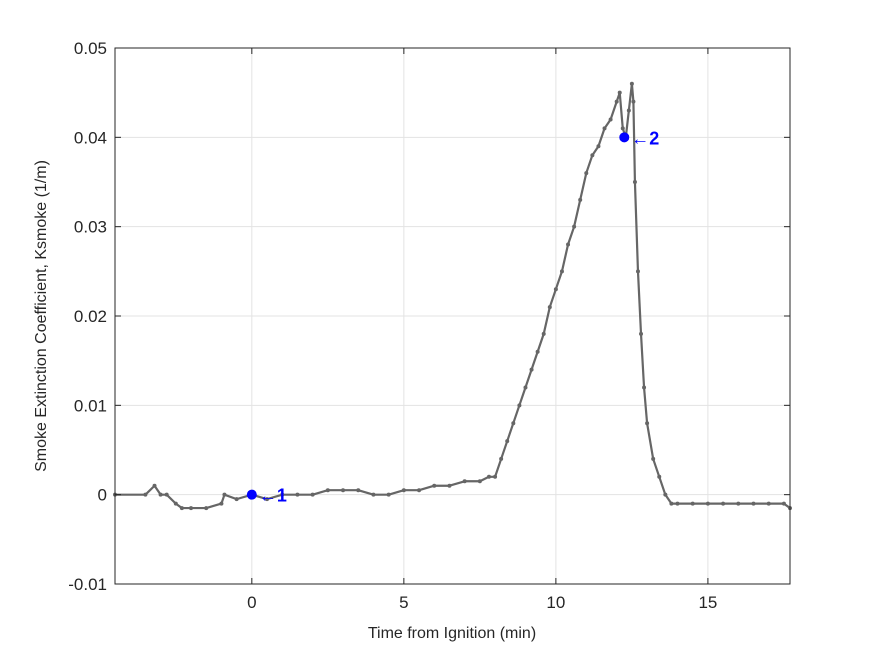  What do you see at coordinates (555, 602) in the screenshot?
I see `x-tick-label: 10` at bounding box center [555, 602].